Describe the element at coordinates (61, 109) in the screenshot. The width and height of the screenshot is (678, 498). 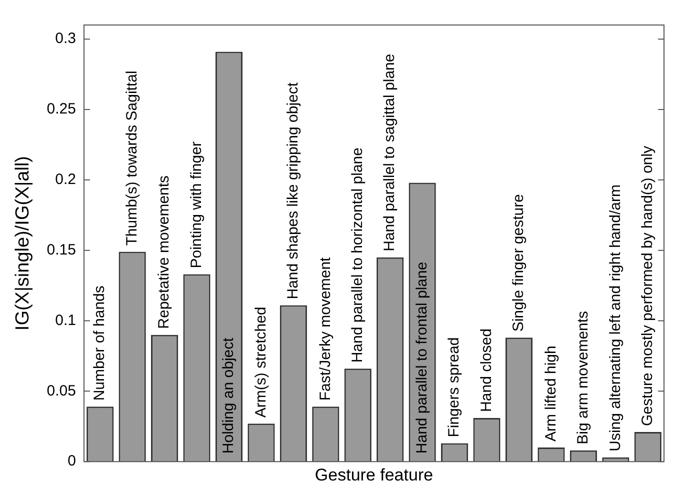
I see `y-tick-label: 0.25` at that location.